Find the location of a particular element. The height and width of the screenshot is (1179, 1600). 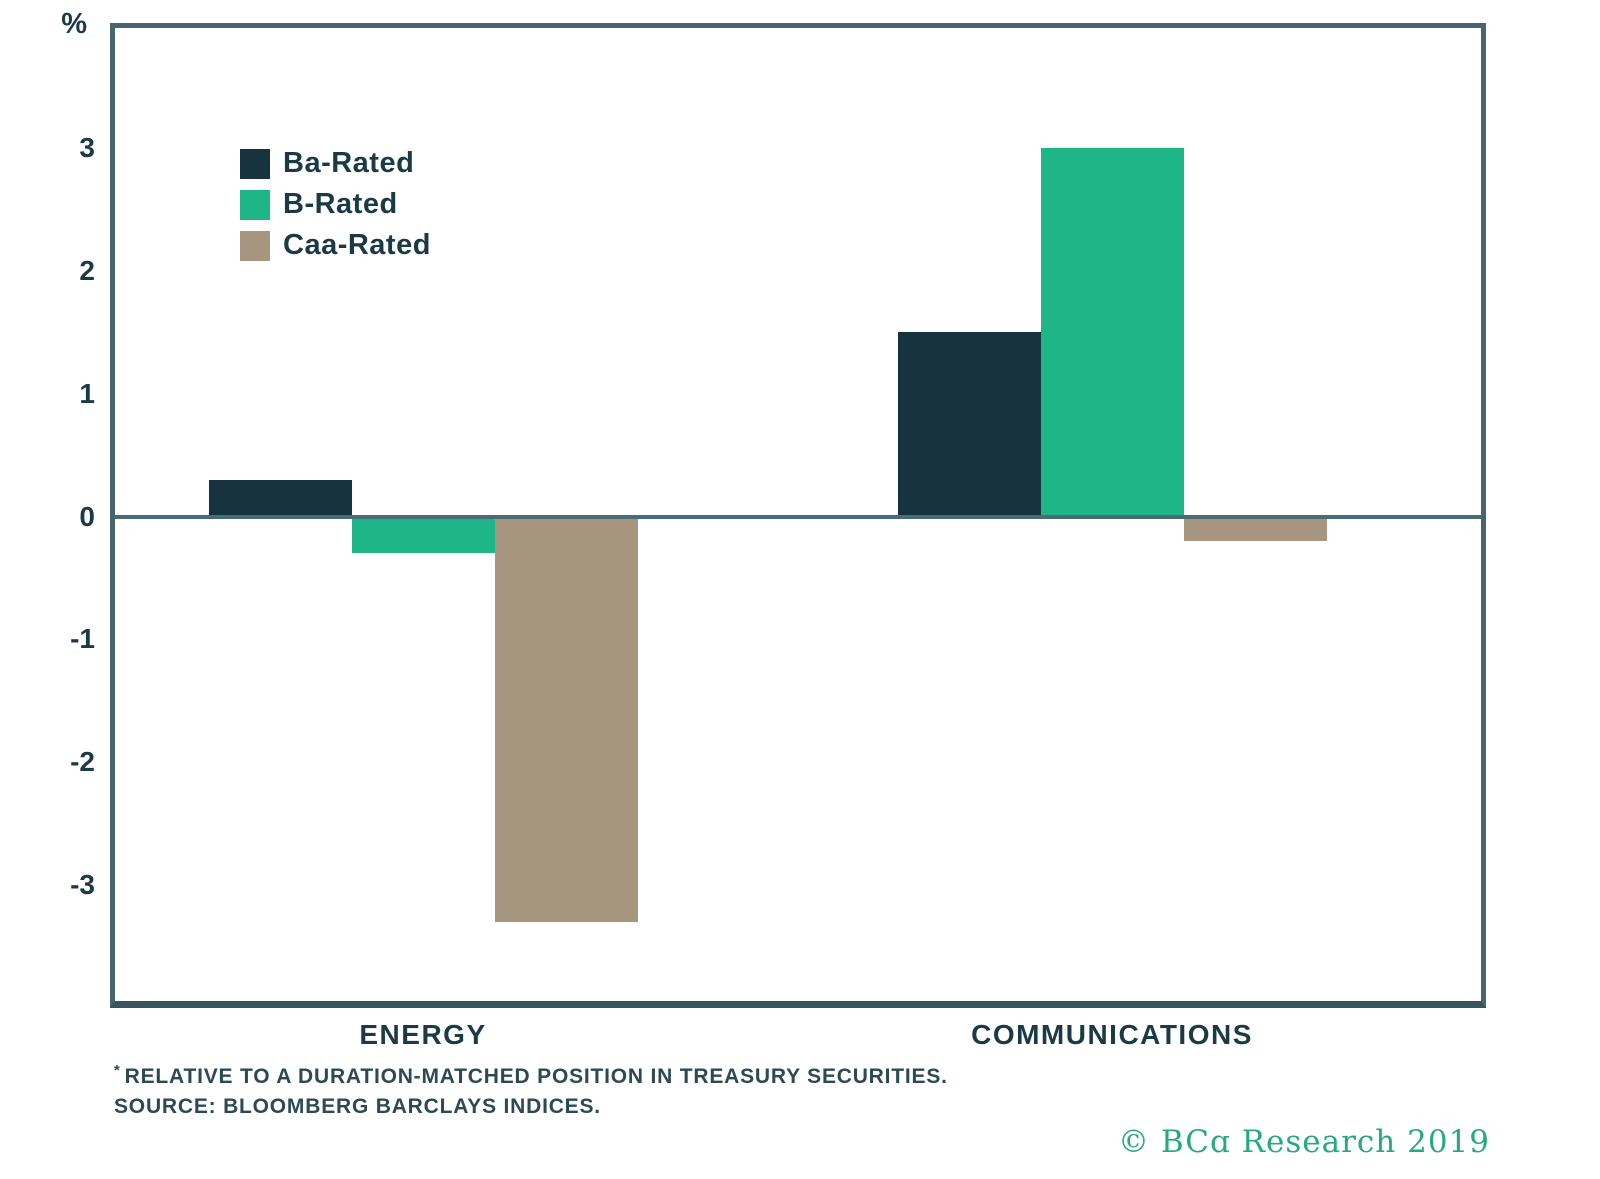

legend-item-caa-rated: Caa-Rated is located at coordinates (335, 245).